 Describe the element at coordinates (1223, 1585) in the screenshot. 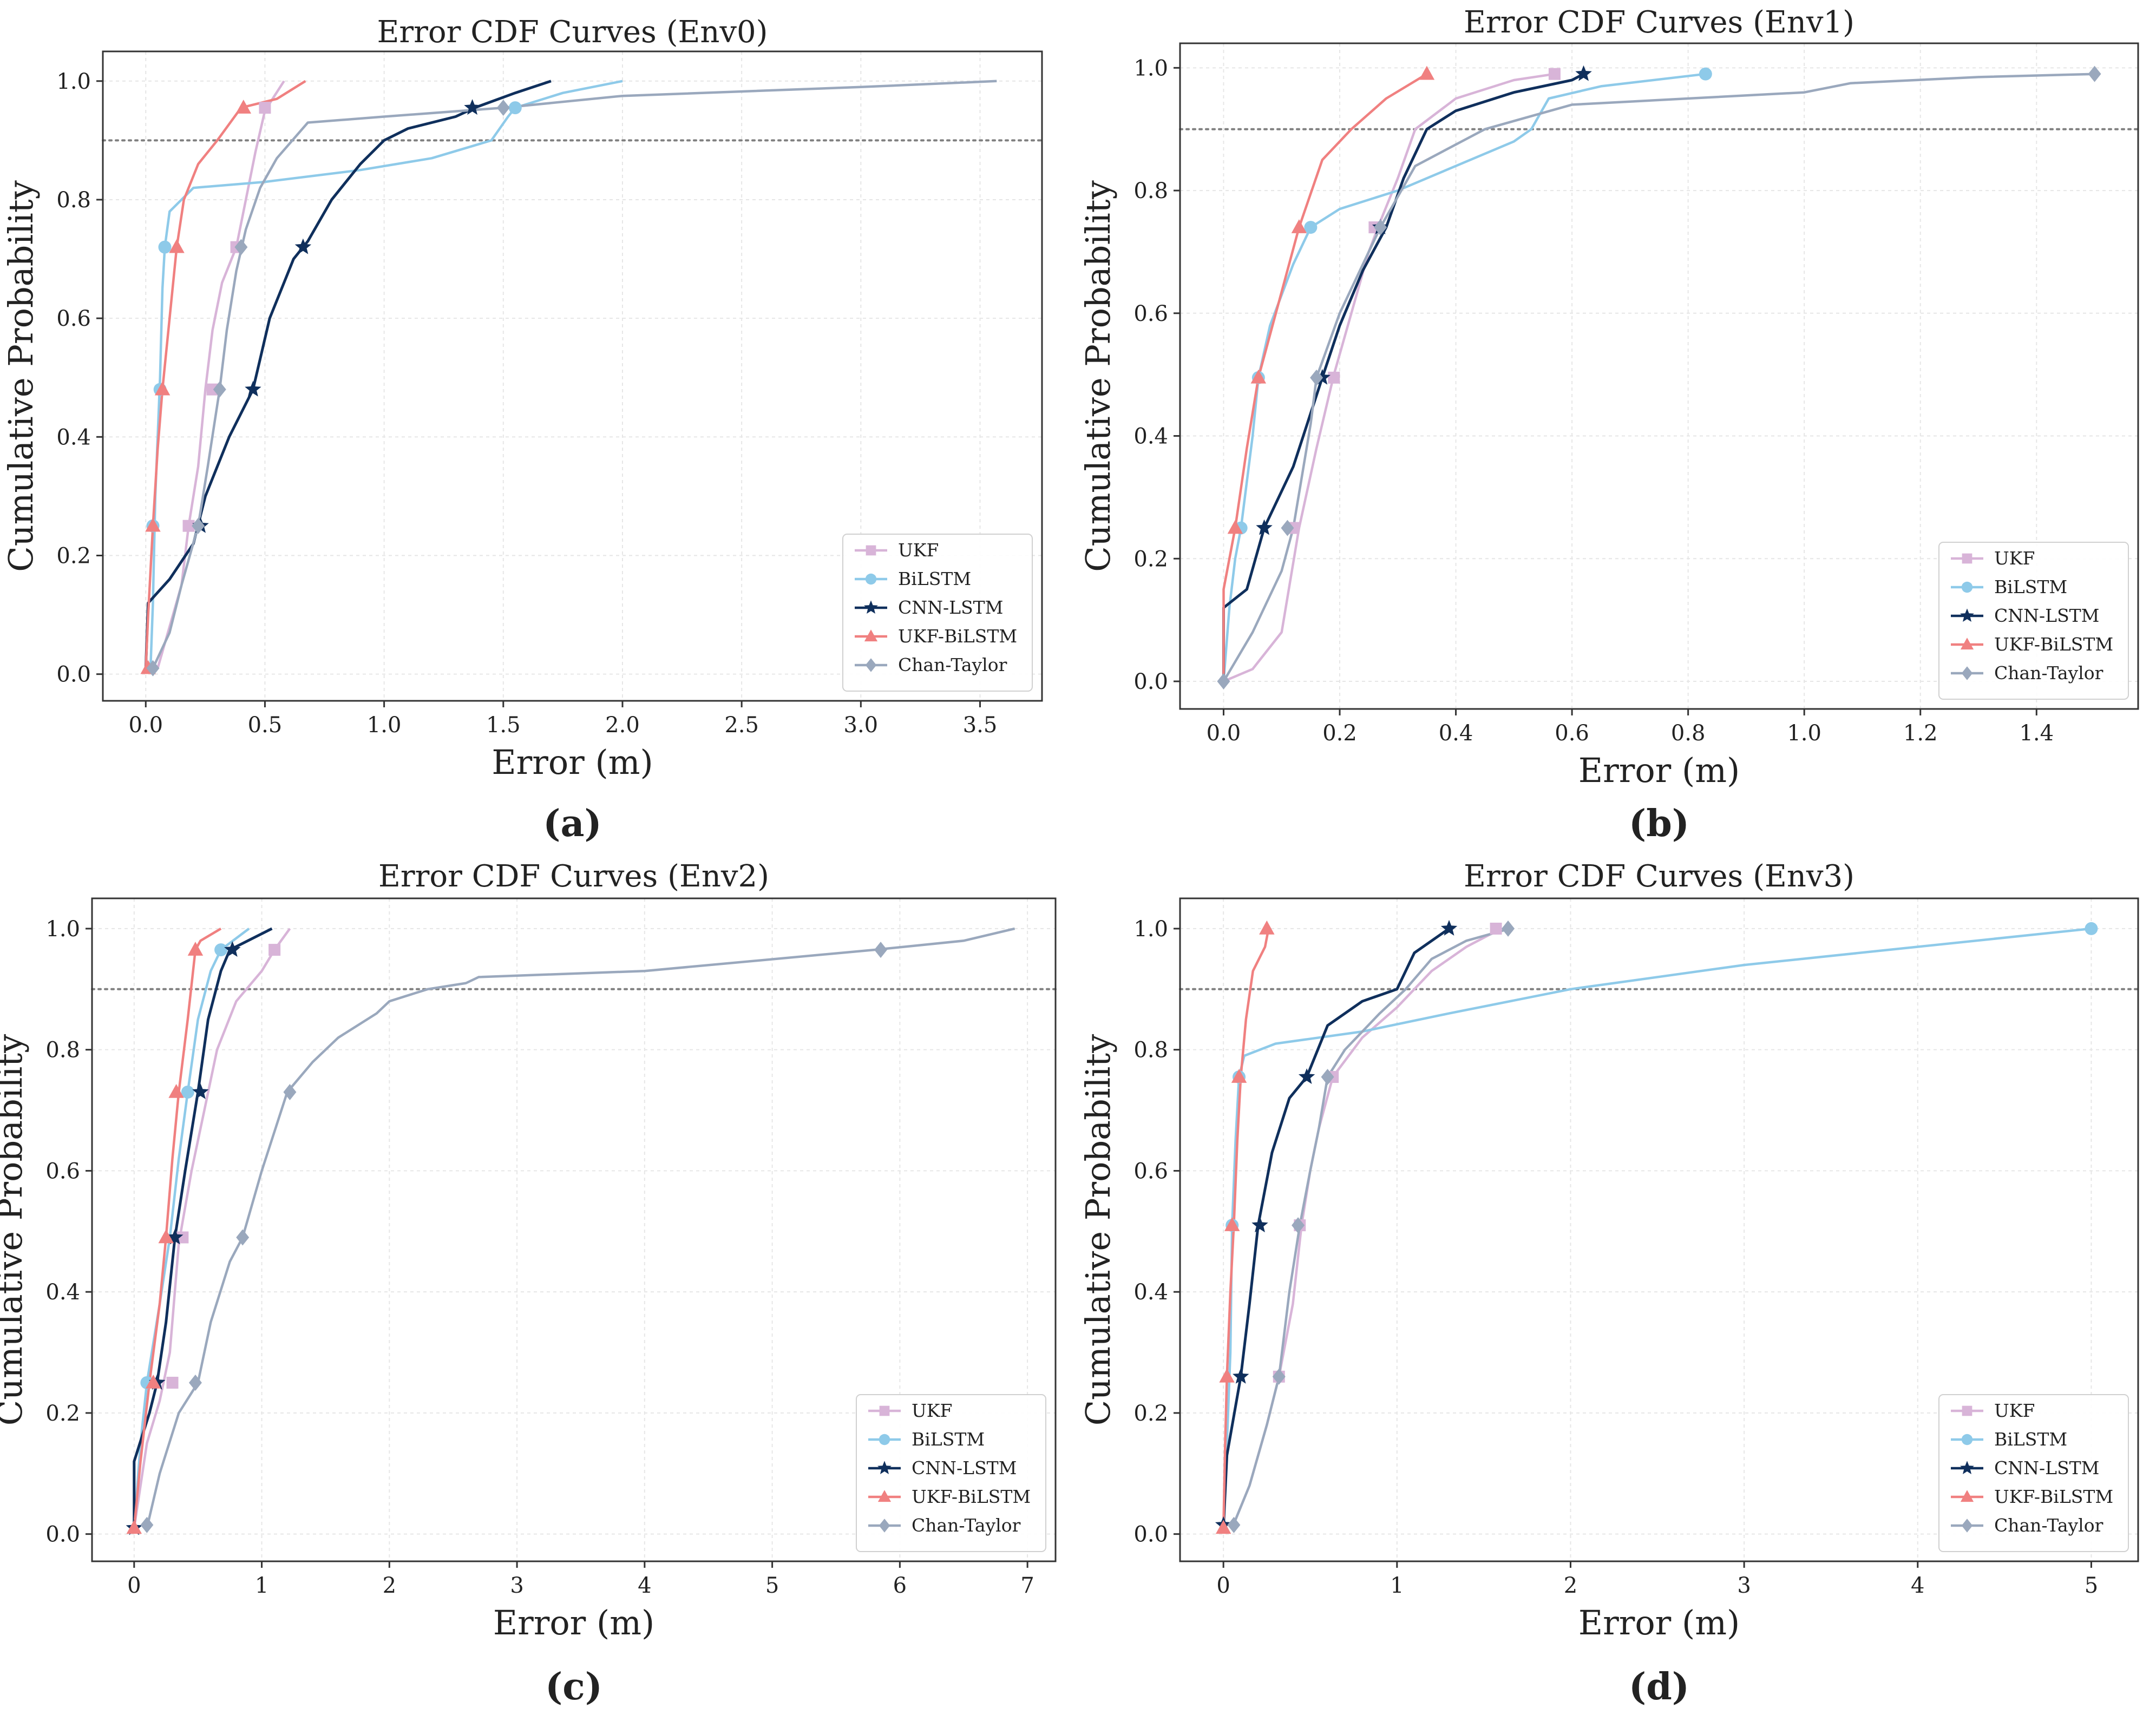

I see `x-tick-label: 0` at that location.